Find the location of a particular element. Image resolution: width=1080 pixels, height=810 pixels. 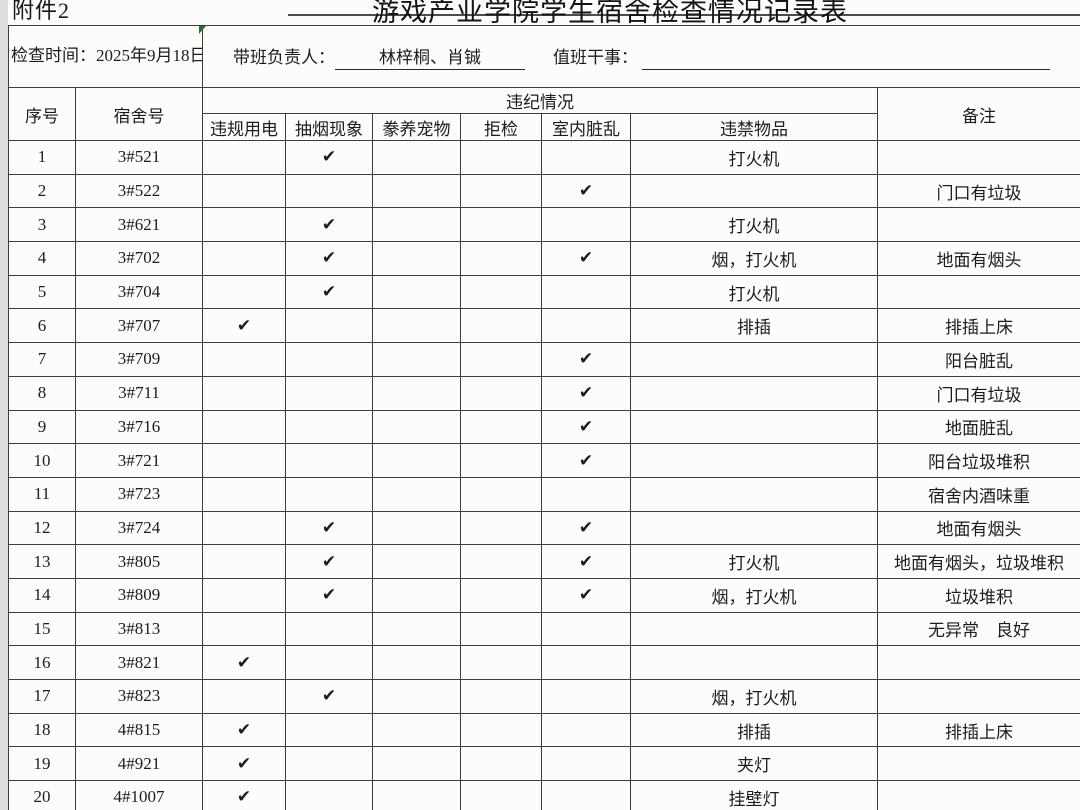

dorm-number: 3#711 is located at coordinates (139, 393).